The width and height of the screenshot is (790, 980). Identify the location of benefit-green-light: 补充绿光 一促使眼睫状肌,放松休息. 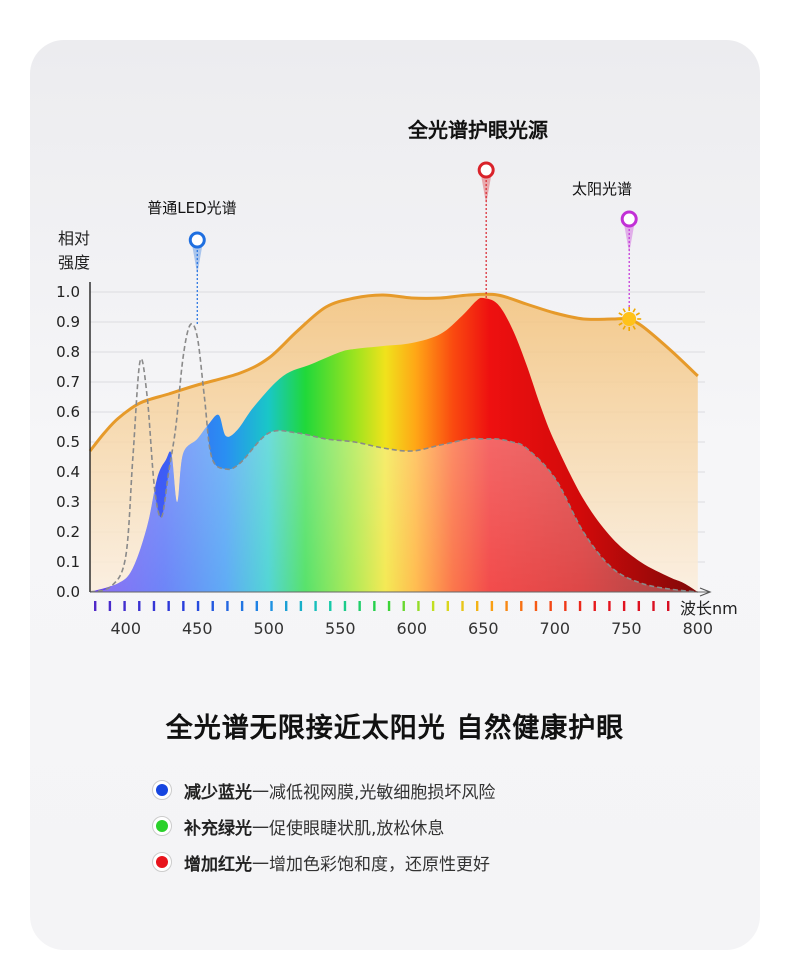
(323, 826).